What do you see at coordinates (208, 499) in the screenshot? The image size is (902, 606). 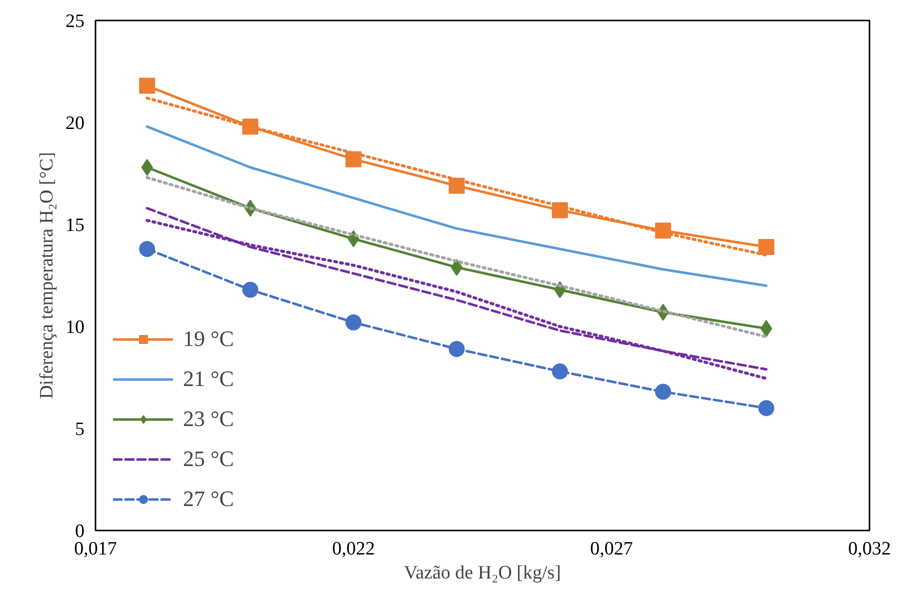 I see `legend-label: 27 °C` at bounding box center [208, 499].